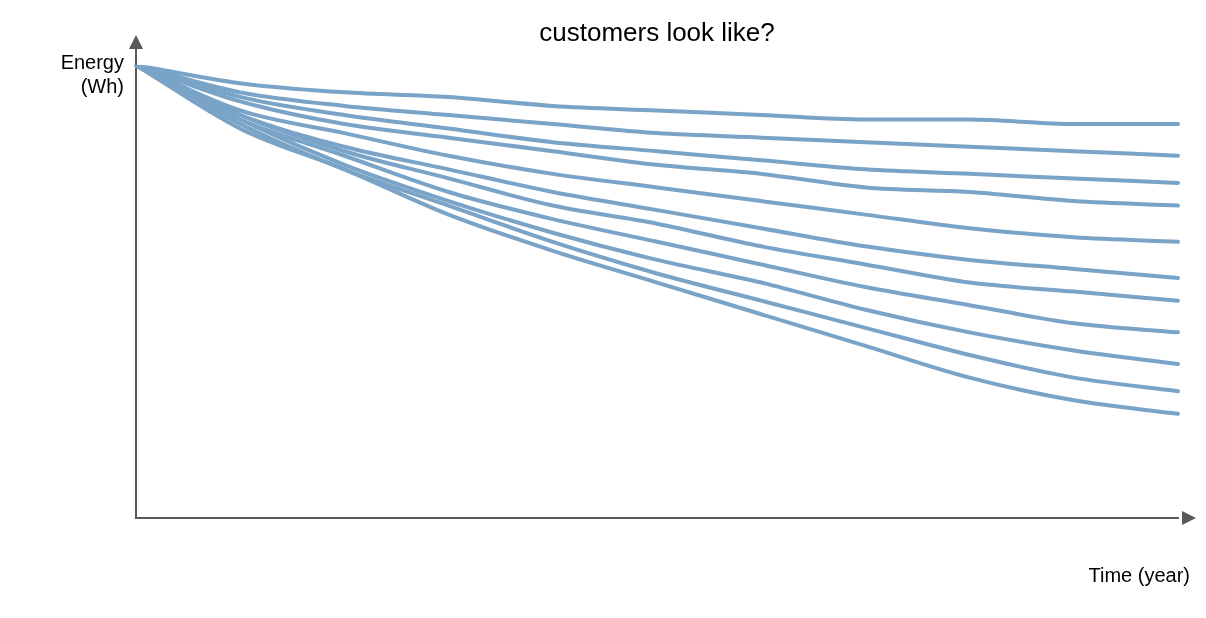 The width and height of the screenshot is (1206, 618). Describe the element at coordinates (657, 31) in the screenshot. I see `chart-title: customers look like?` at that location.